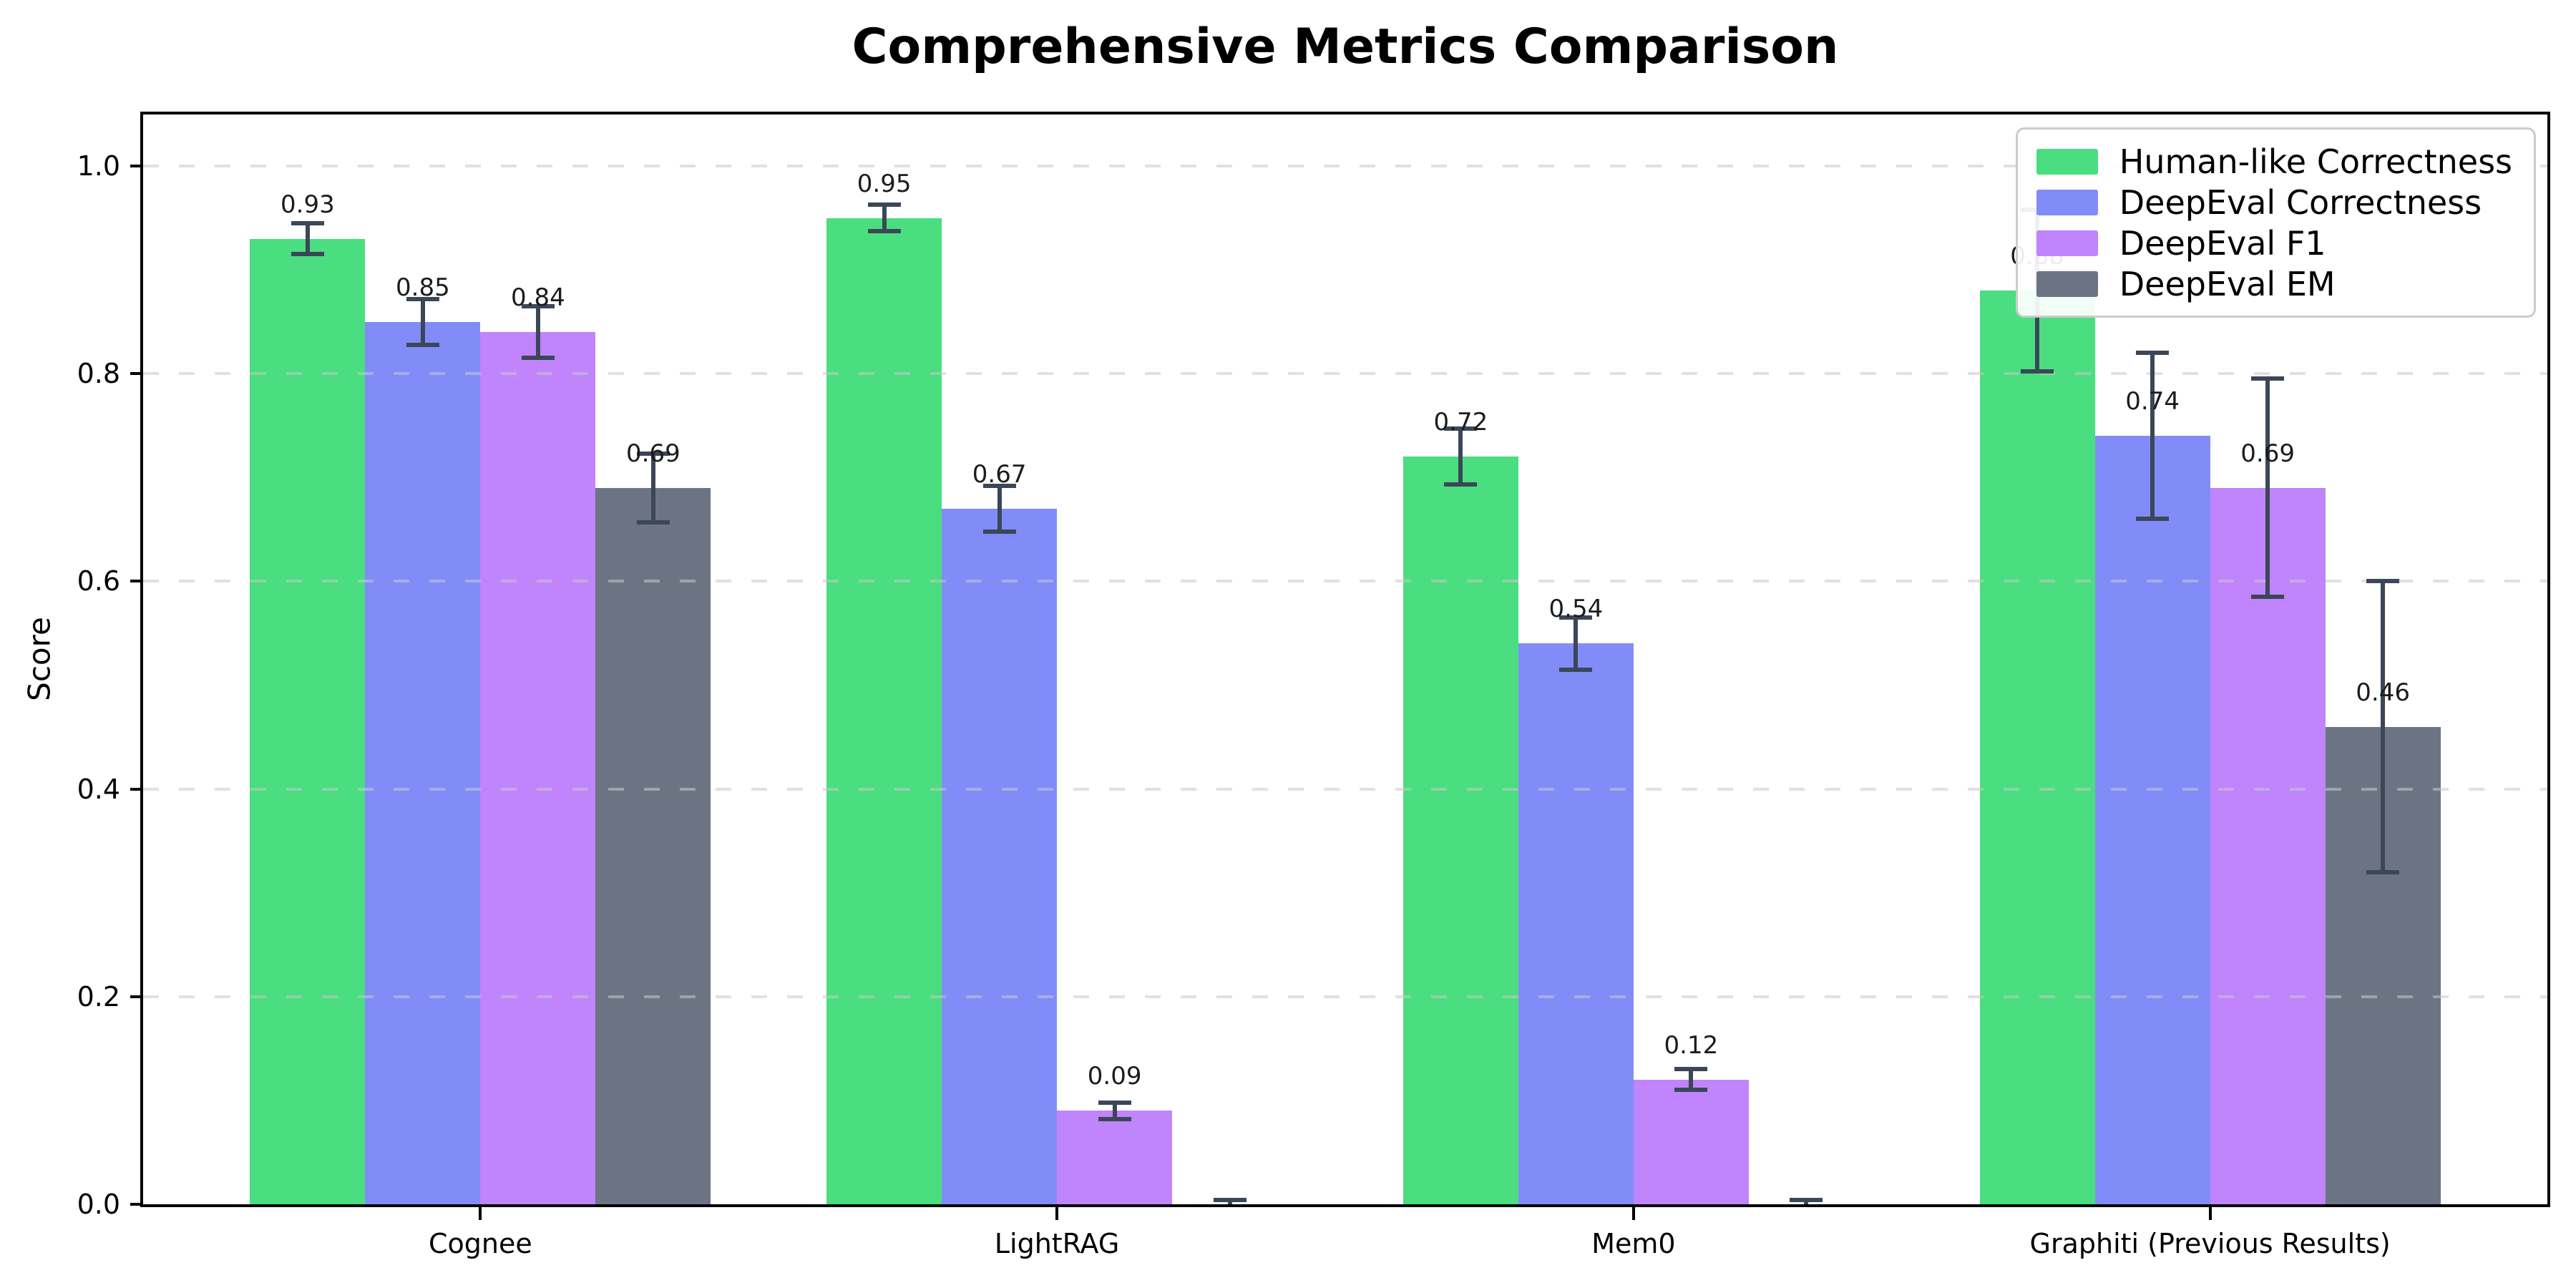 This screenshot has height=1288, width=2576. Describe the element at coordinates (1345, 47) in the screenshot. I see `chart-title: Comprehensive Metrics Comparison` at that location.